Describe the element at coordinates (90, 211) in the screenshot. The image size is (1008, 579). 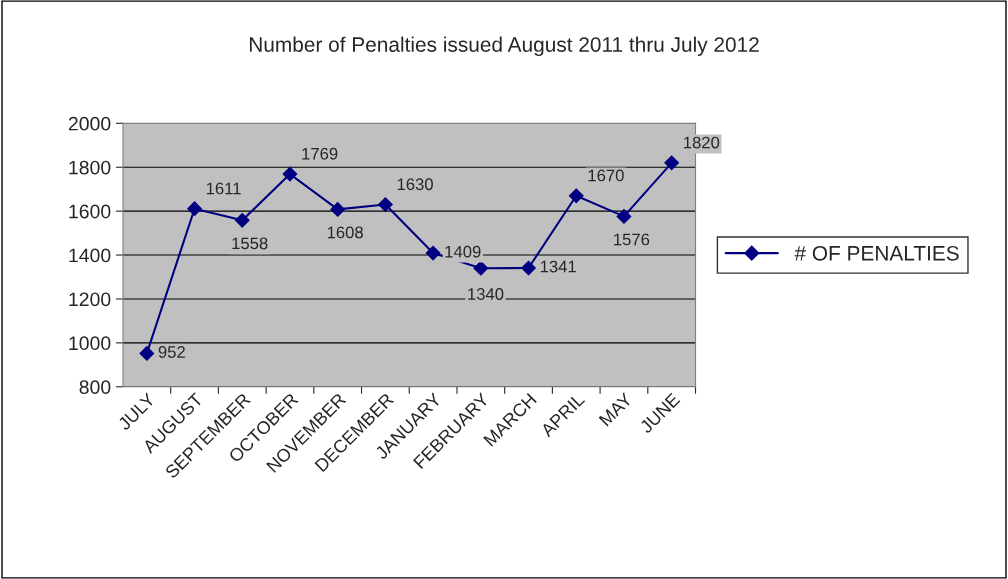
I see `y-tick-label: 1600` at that location.